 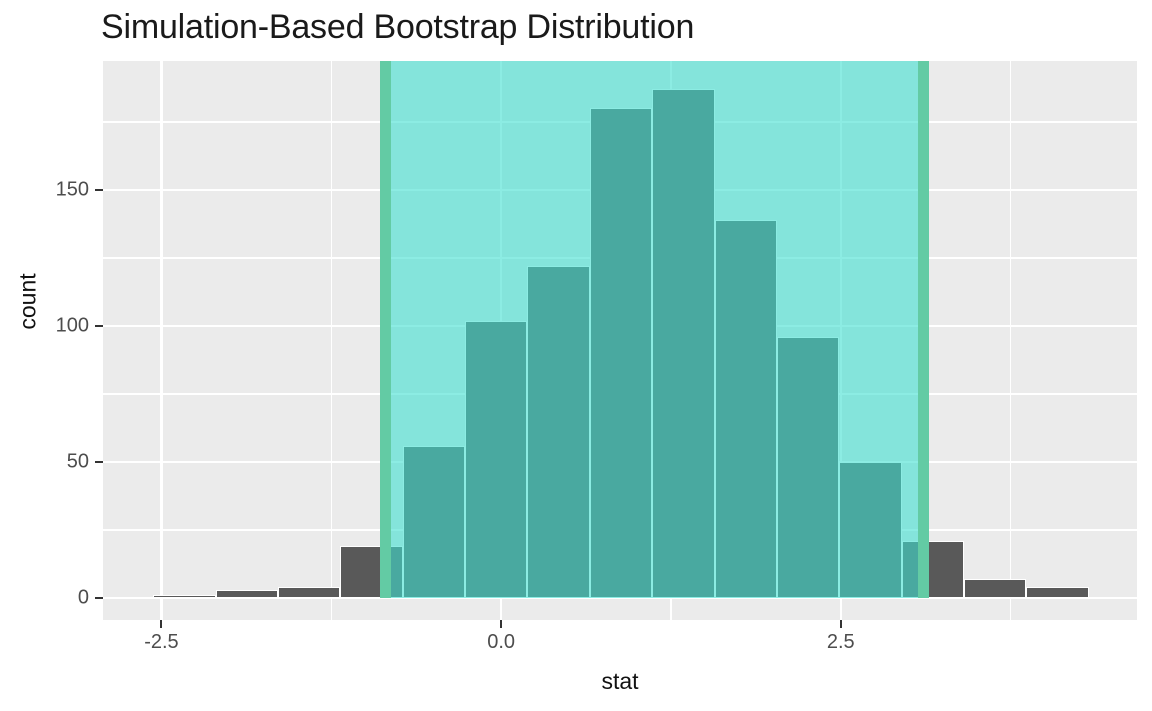 I want to click on y-axis-tick-label: 50, so click(x=77, y=461).